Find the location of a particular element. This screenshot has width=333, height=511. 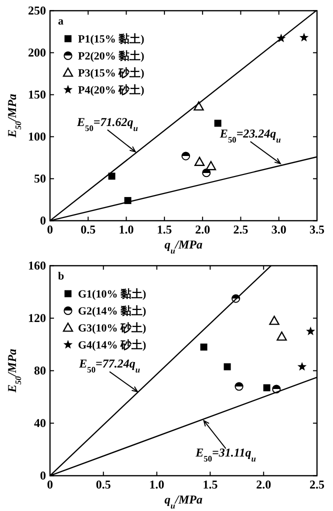

y-tick-label: 120 is located at coordinates (37, 318).